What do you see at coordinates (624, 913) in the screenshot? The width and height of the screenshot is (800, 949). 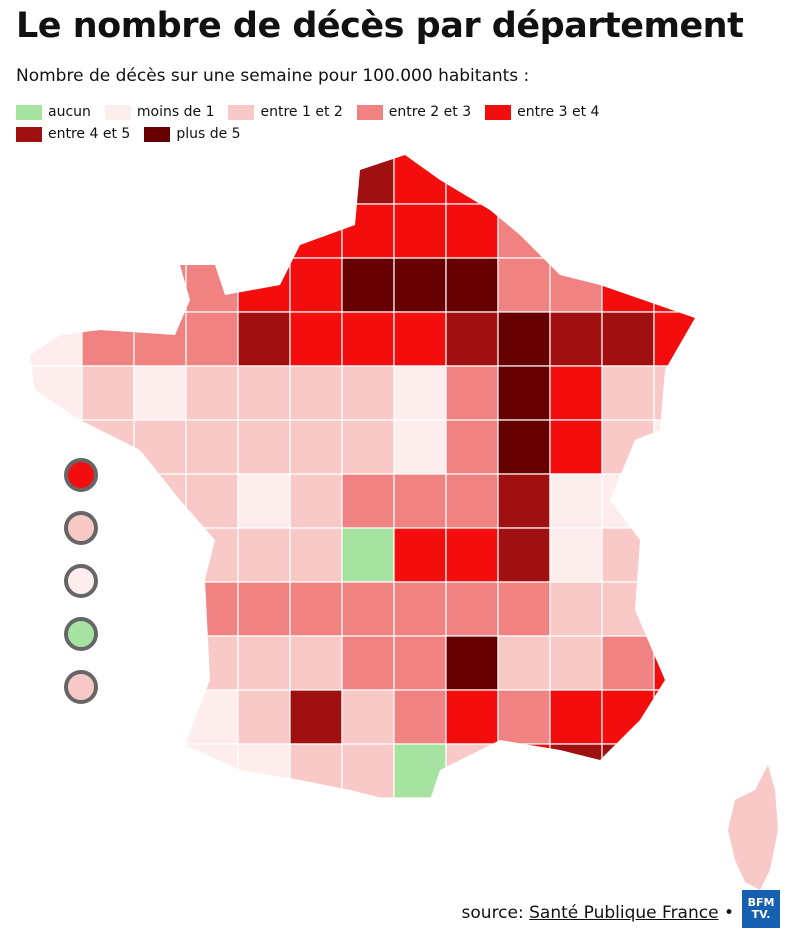 I see `source-link: Santé Publique France` at bounding box center [624, 913].